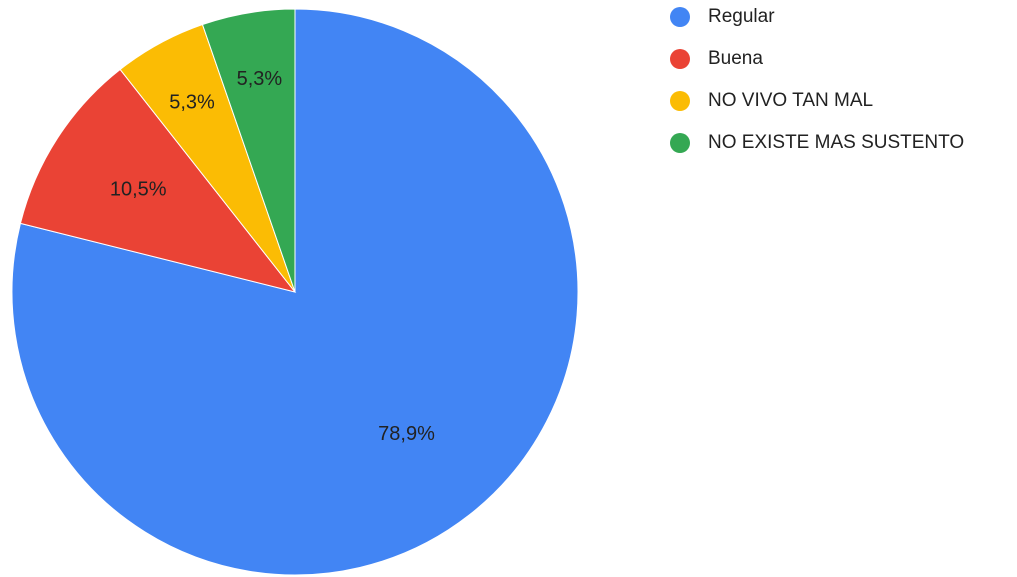  Describe the element at coordinates (836, 142) in the screenshot. I see `legend-label: NO EXISTE MAS SUSTENTO` at that location.